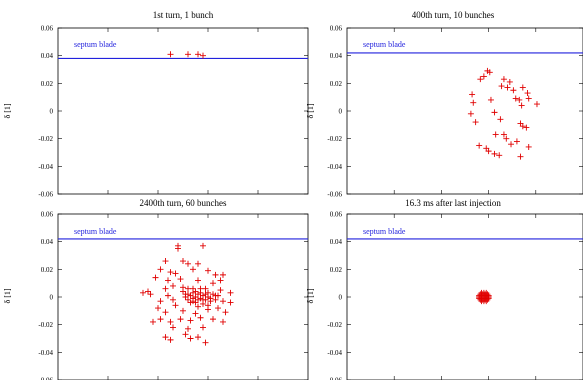  I want to click on panel-title: 2400th turn, 60 bunches, so click(183, 203).